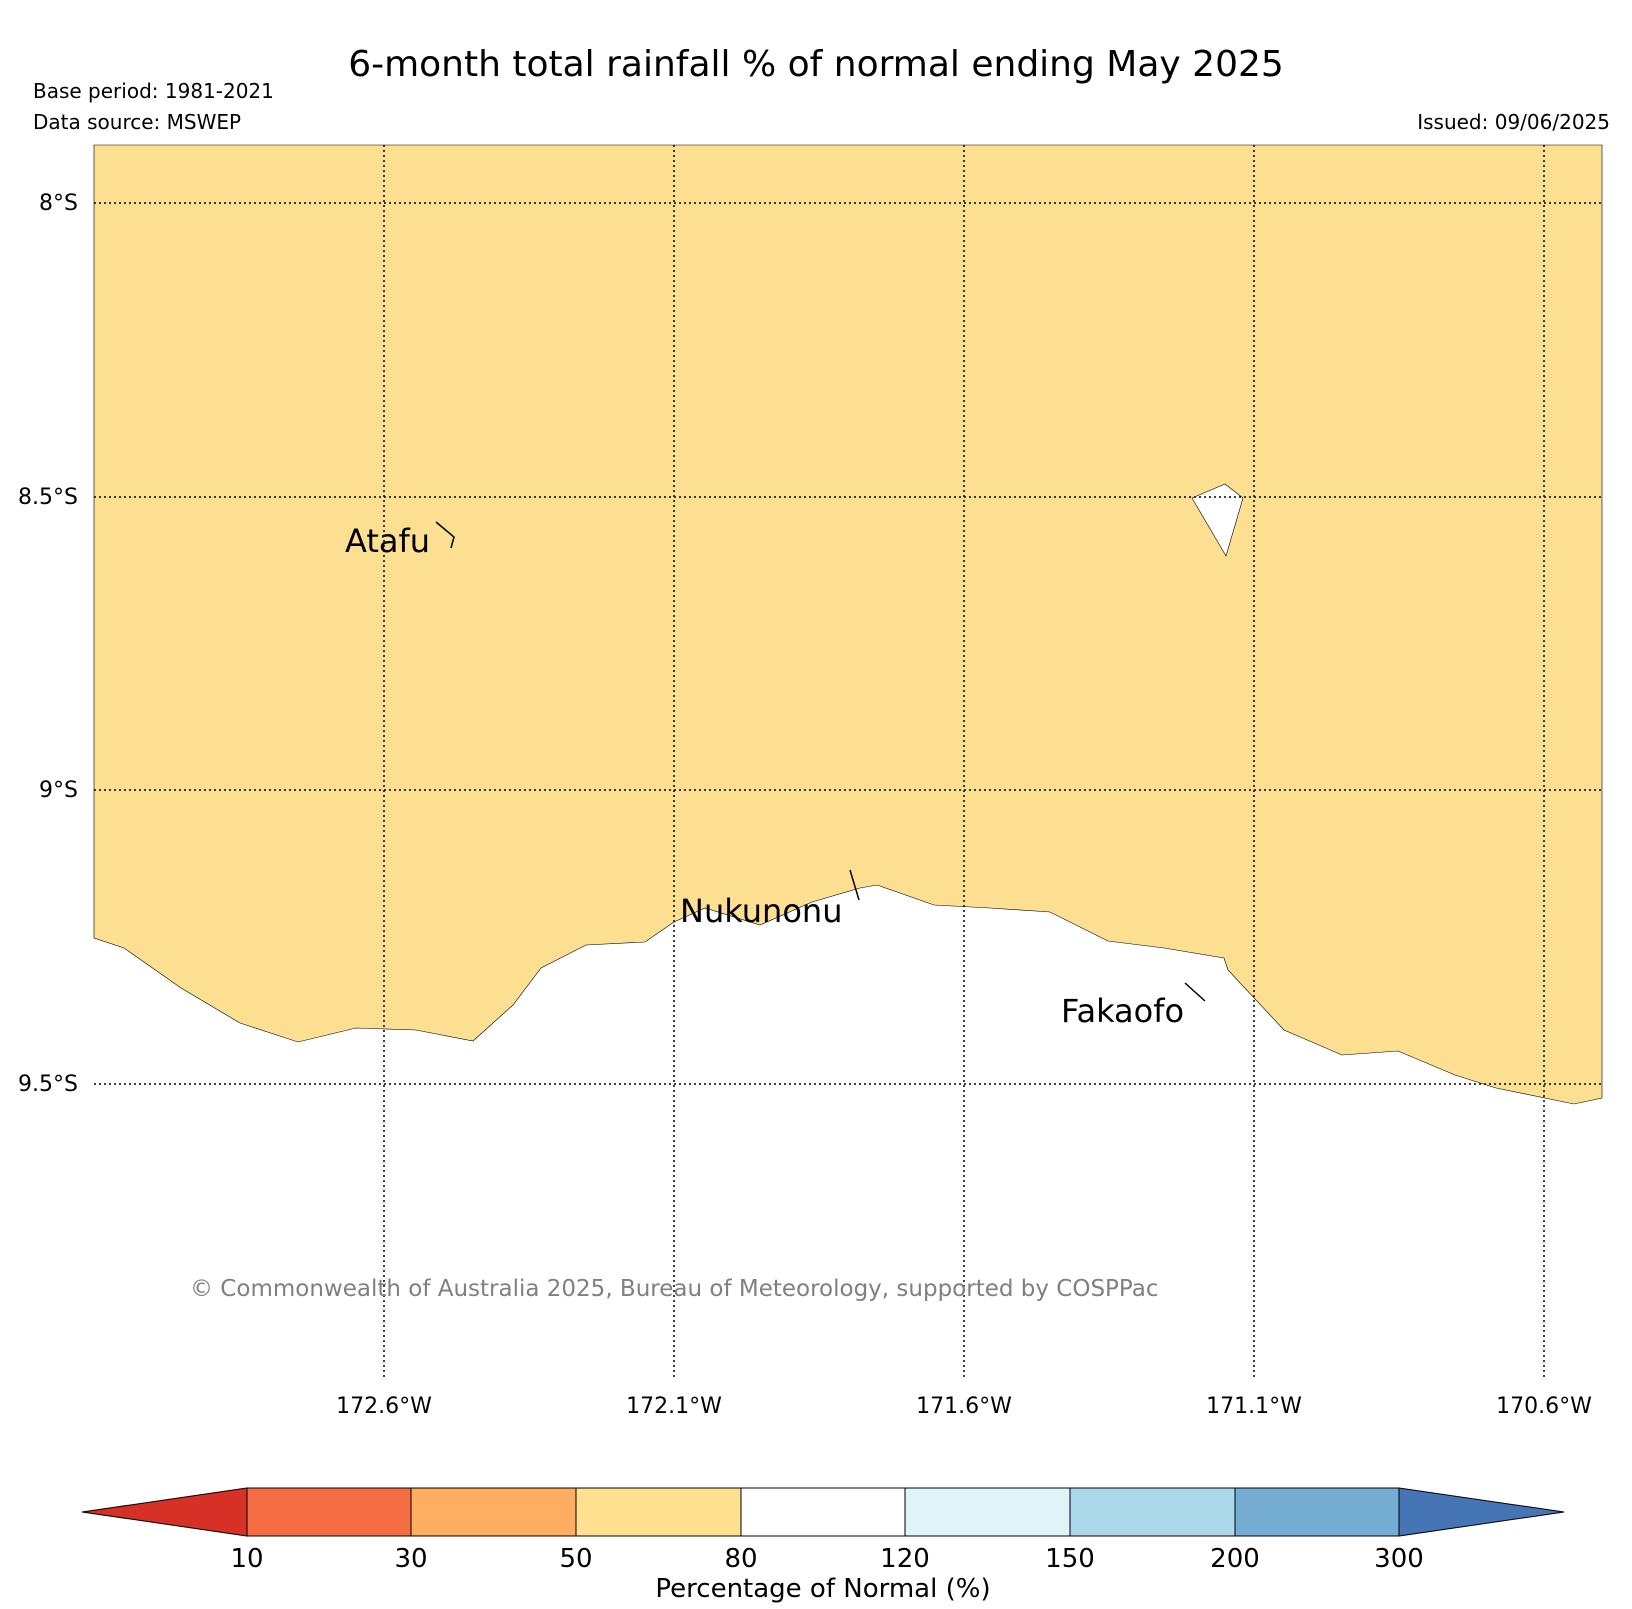 The width and height of the screenshot is (1632, 1609). Describe the element at coordinates (761, 911) in the screenshot. I see `place-label-nukunonu: Nukunonu` at that location.